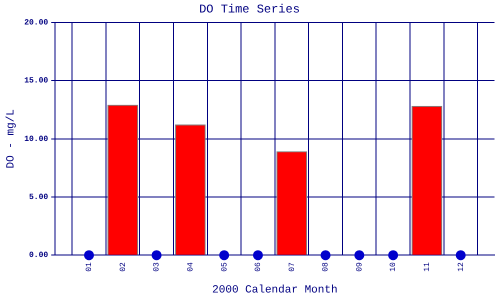 The image size is (500, 300). What do you see at coordinates (36, 23) in the screenshot?
I see `y-tick-label: 20.00` at bounding box center [36, 23].